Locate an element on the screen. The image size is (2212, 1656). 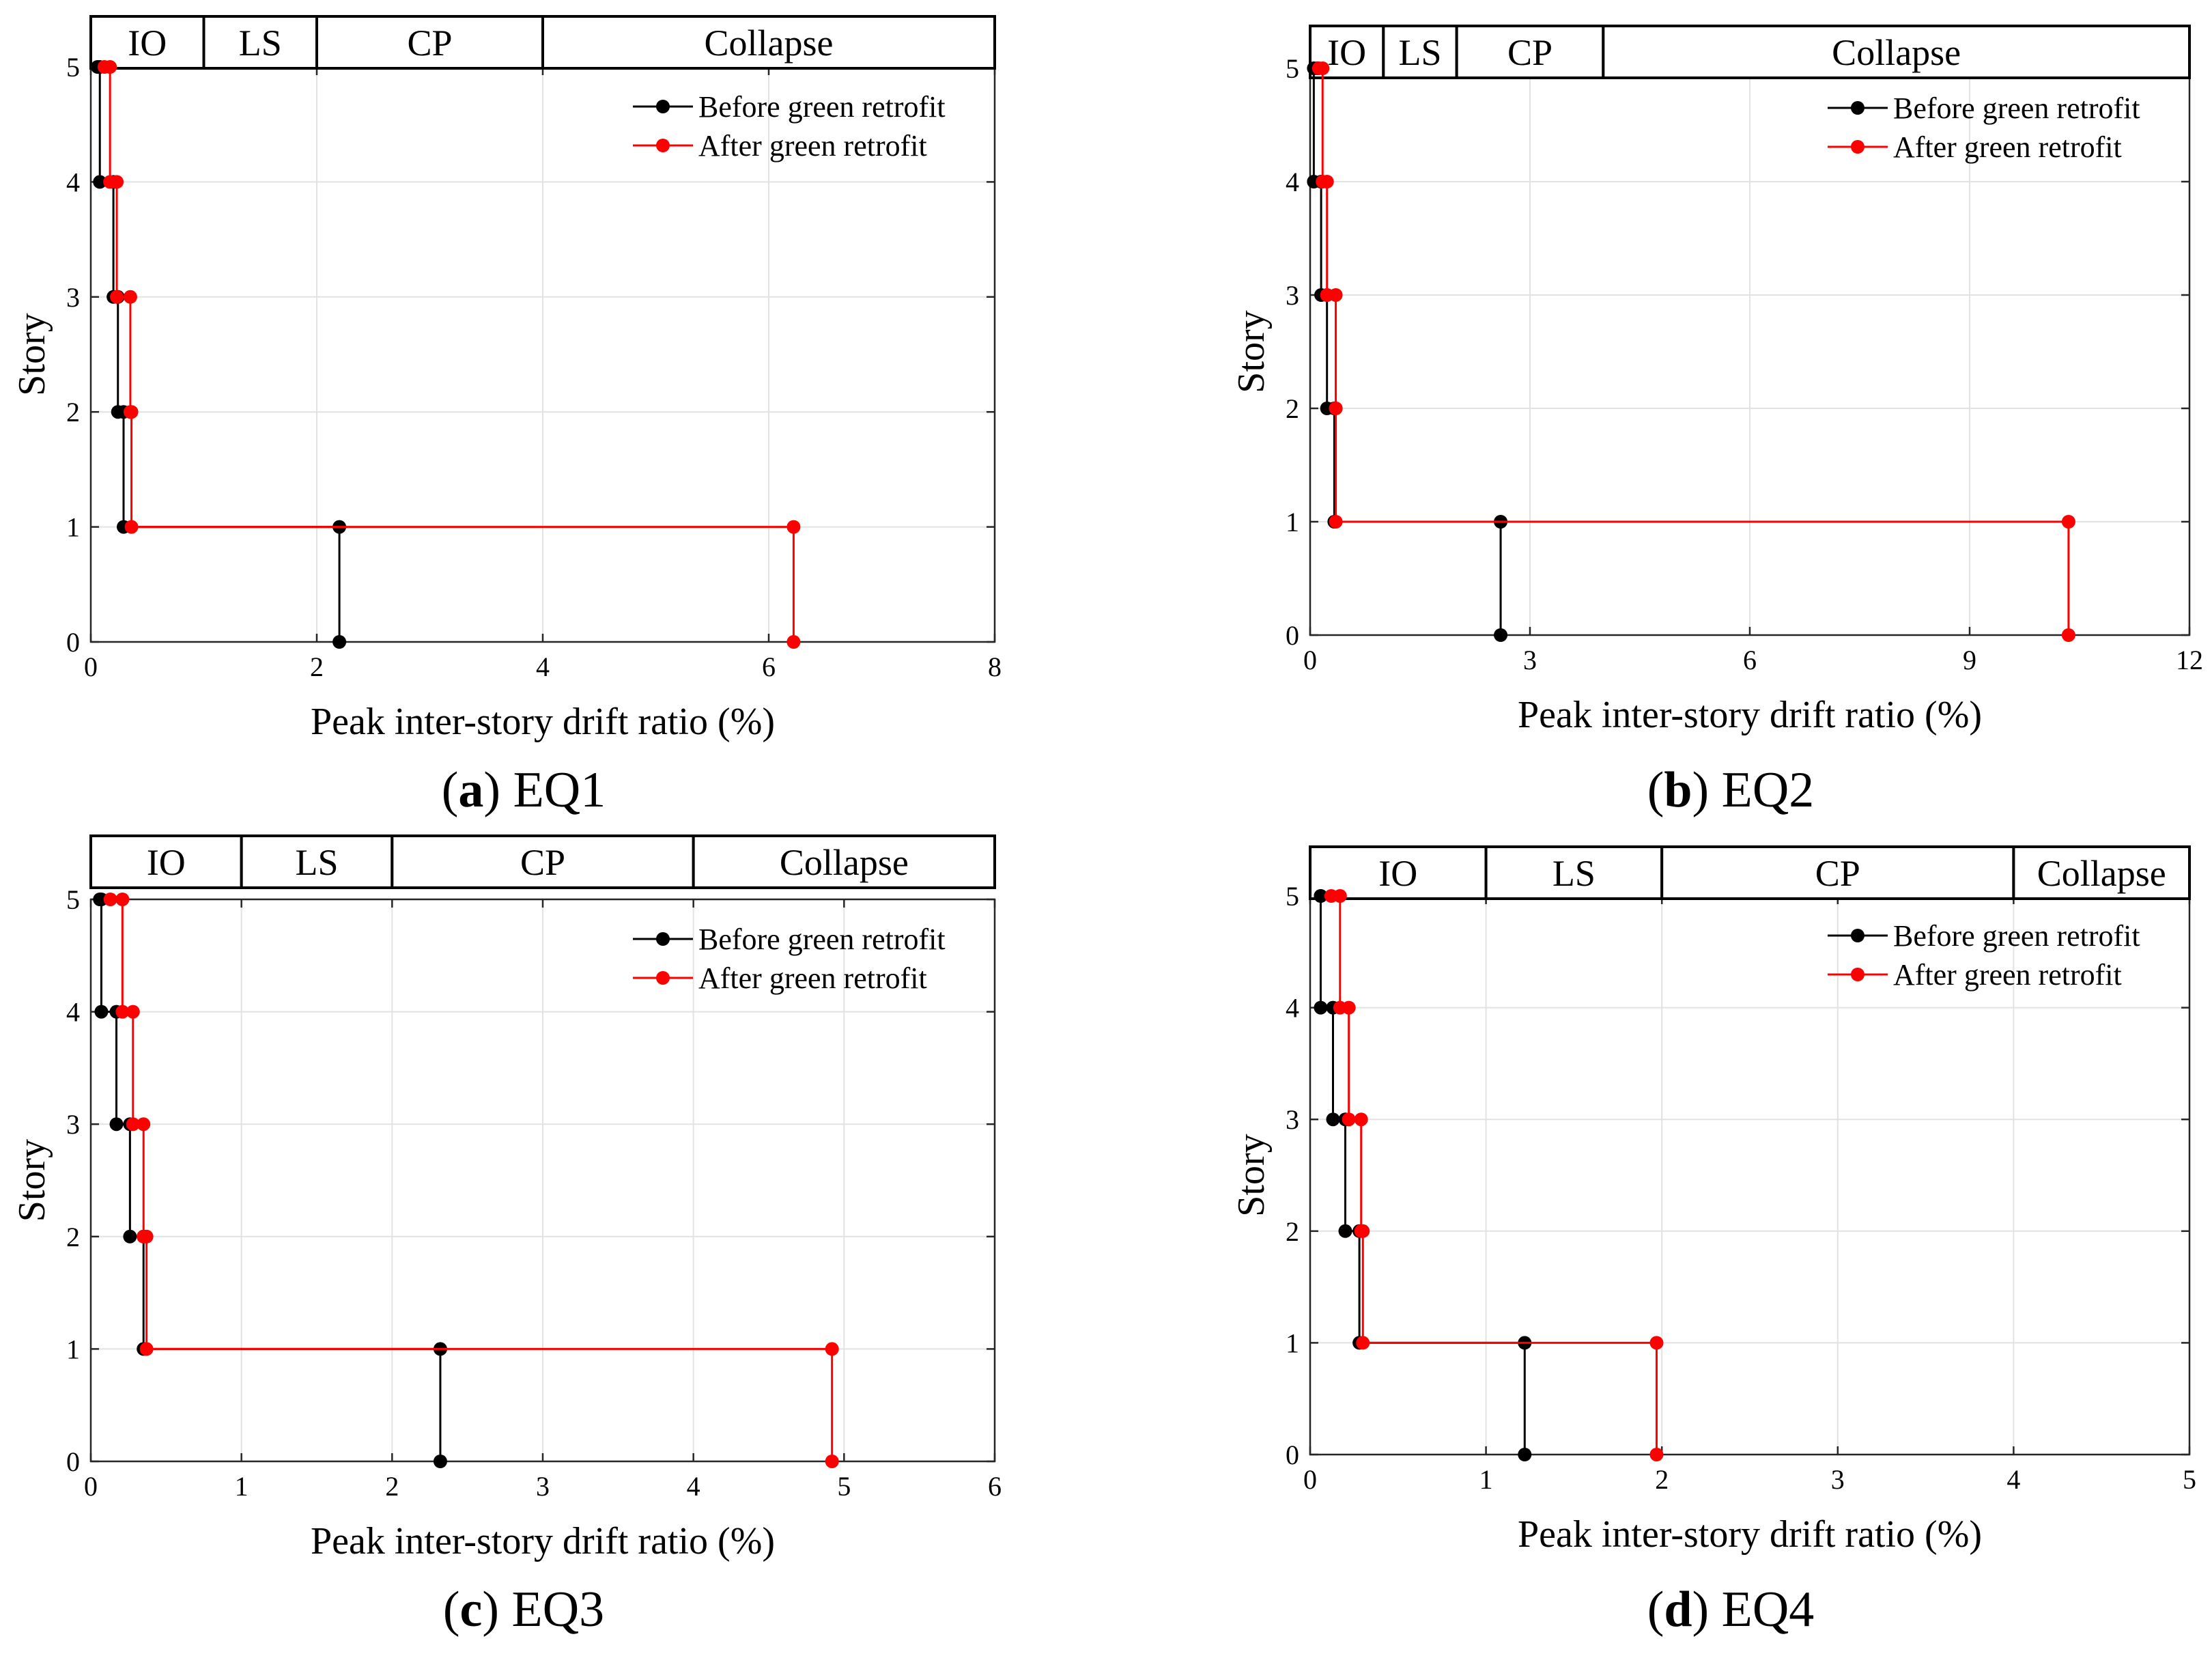
x-tick-label: 9 is located at coordinates (1969, 660).